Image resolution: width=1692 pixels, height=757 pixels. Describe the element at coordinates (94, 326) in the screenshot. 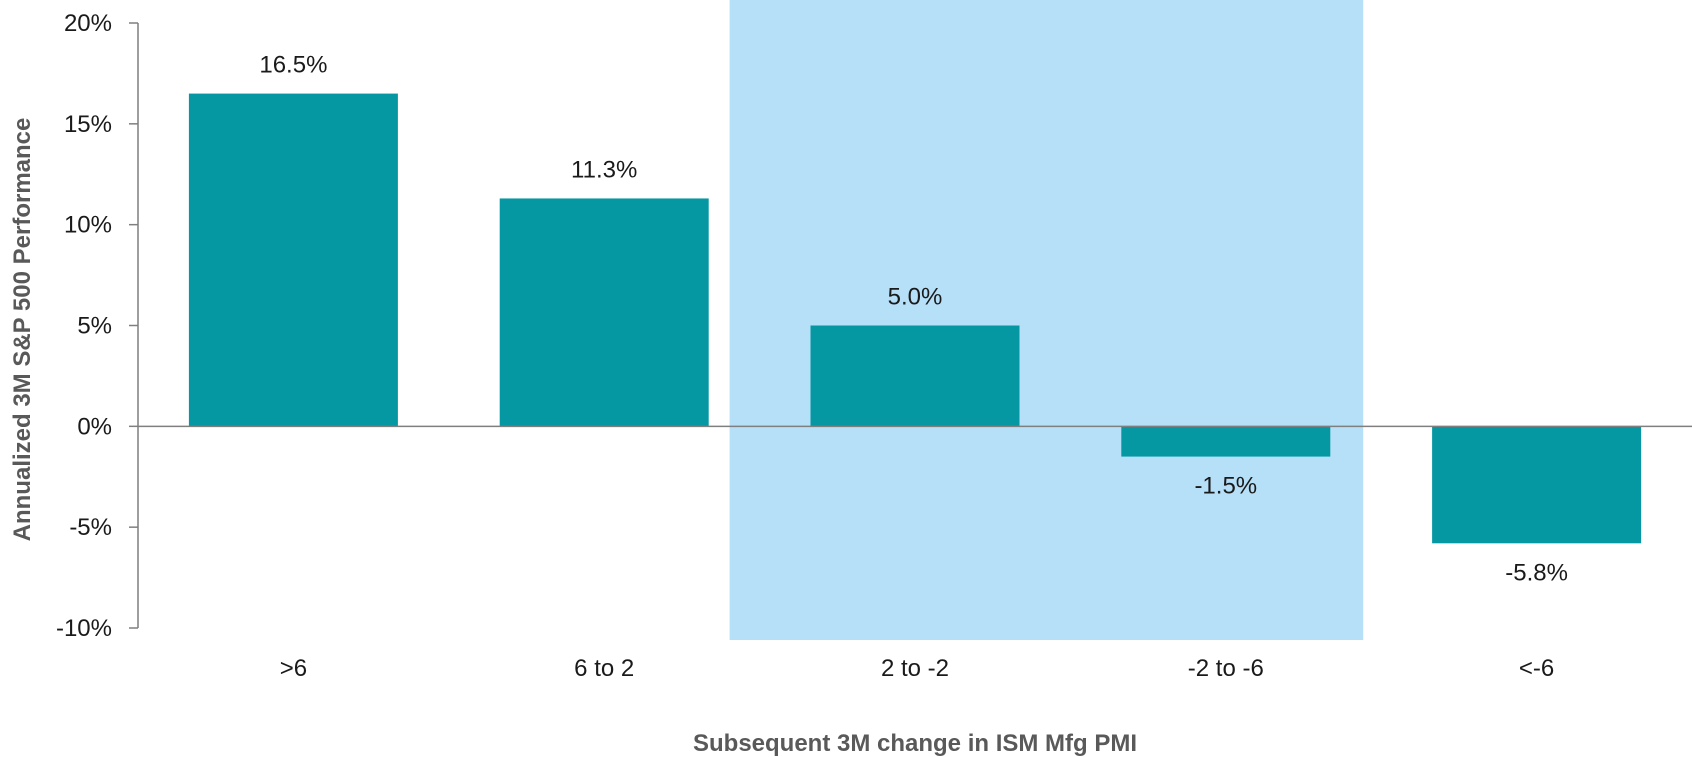

I see `y-tick-label: 5%` at that location.